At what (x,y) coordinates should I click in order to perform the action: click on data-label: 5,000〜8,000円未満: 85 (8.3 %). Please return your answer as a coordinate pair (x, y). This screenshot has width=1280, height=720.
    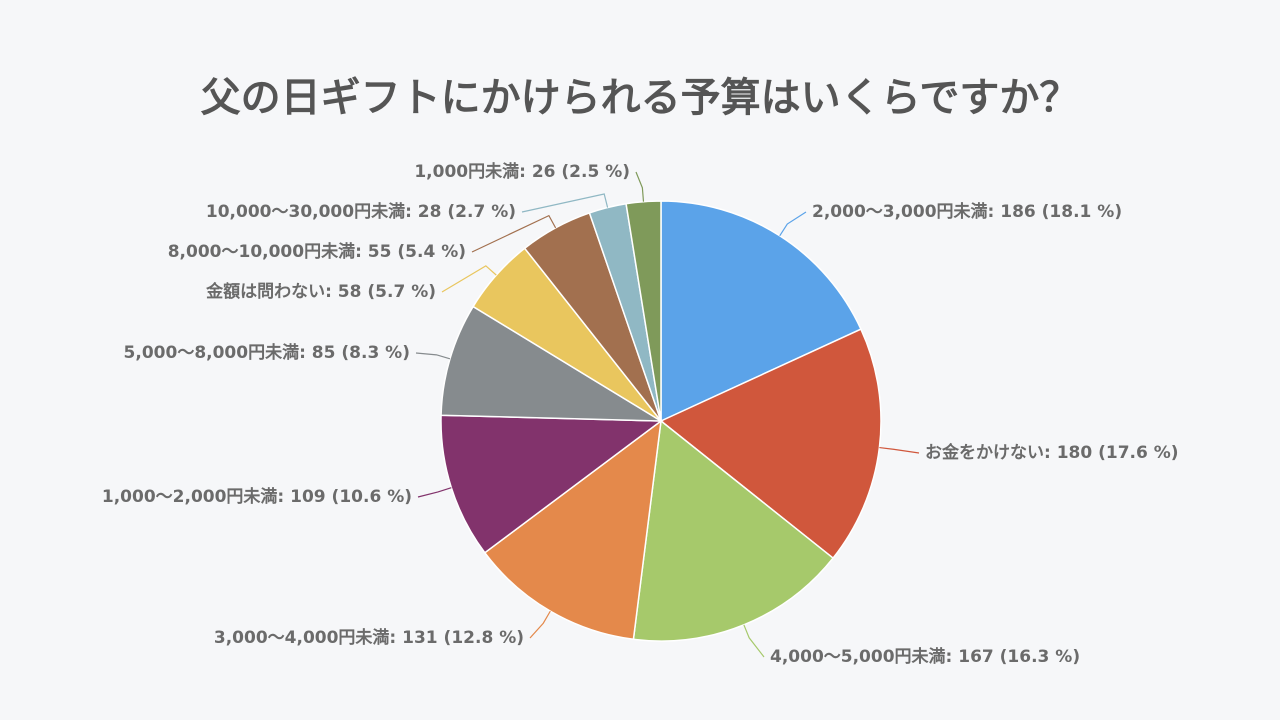
    Looking at the image, I should click on (267, 352).